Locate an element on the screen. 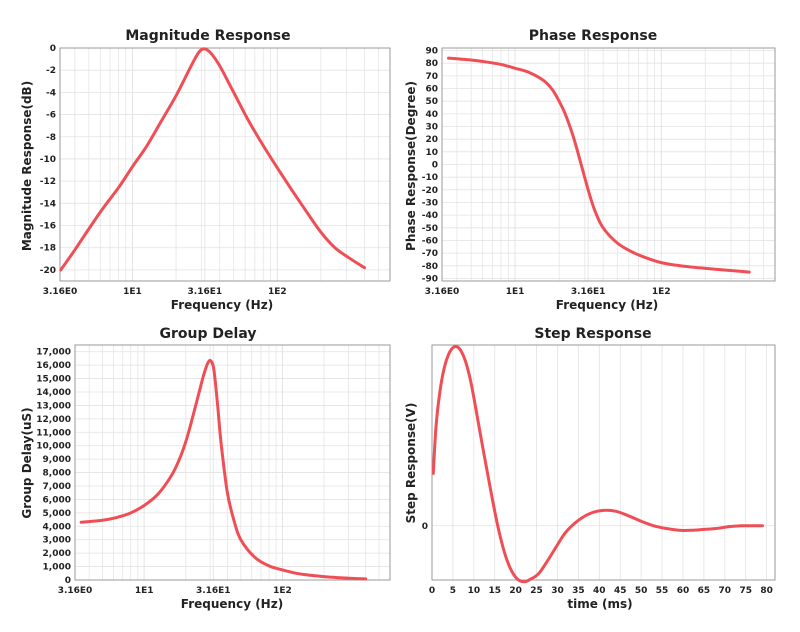 This screenshot has width=800, height=632. y-tick-label: -6 is located at coordinates (51, 116).